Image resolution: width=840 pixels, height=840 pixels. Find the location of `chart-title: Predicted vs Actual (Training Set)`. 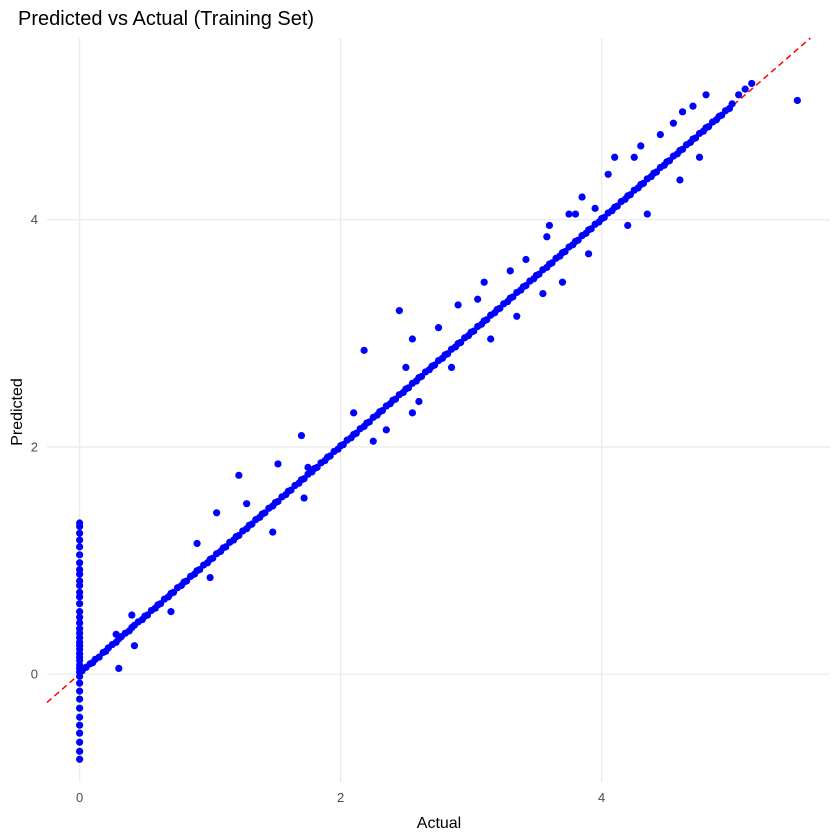

chart-title: Predicted vs Actual (Training Set) is located at coordinates (166, 19).